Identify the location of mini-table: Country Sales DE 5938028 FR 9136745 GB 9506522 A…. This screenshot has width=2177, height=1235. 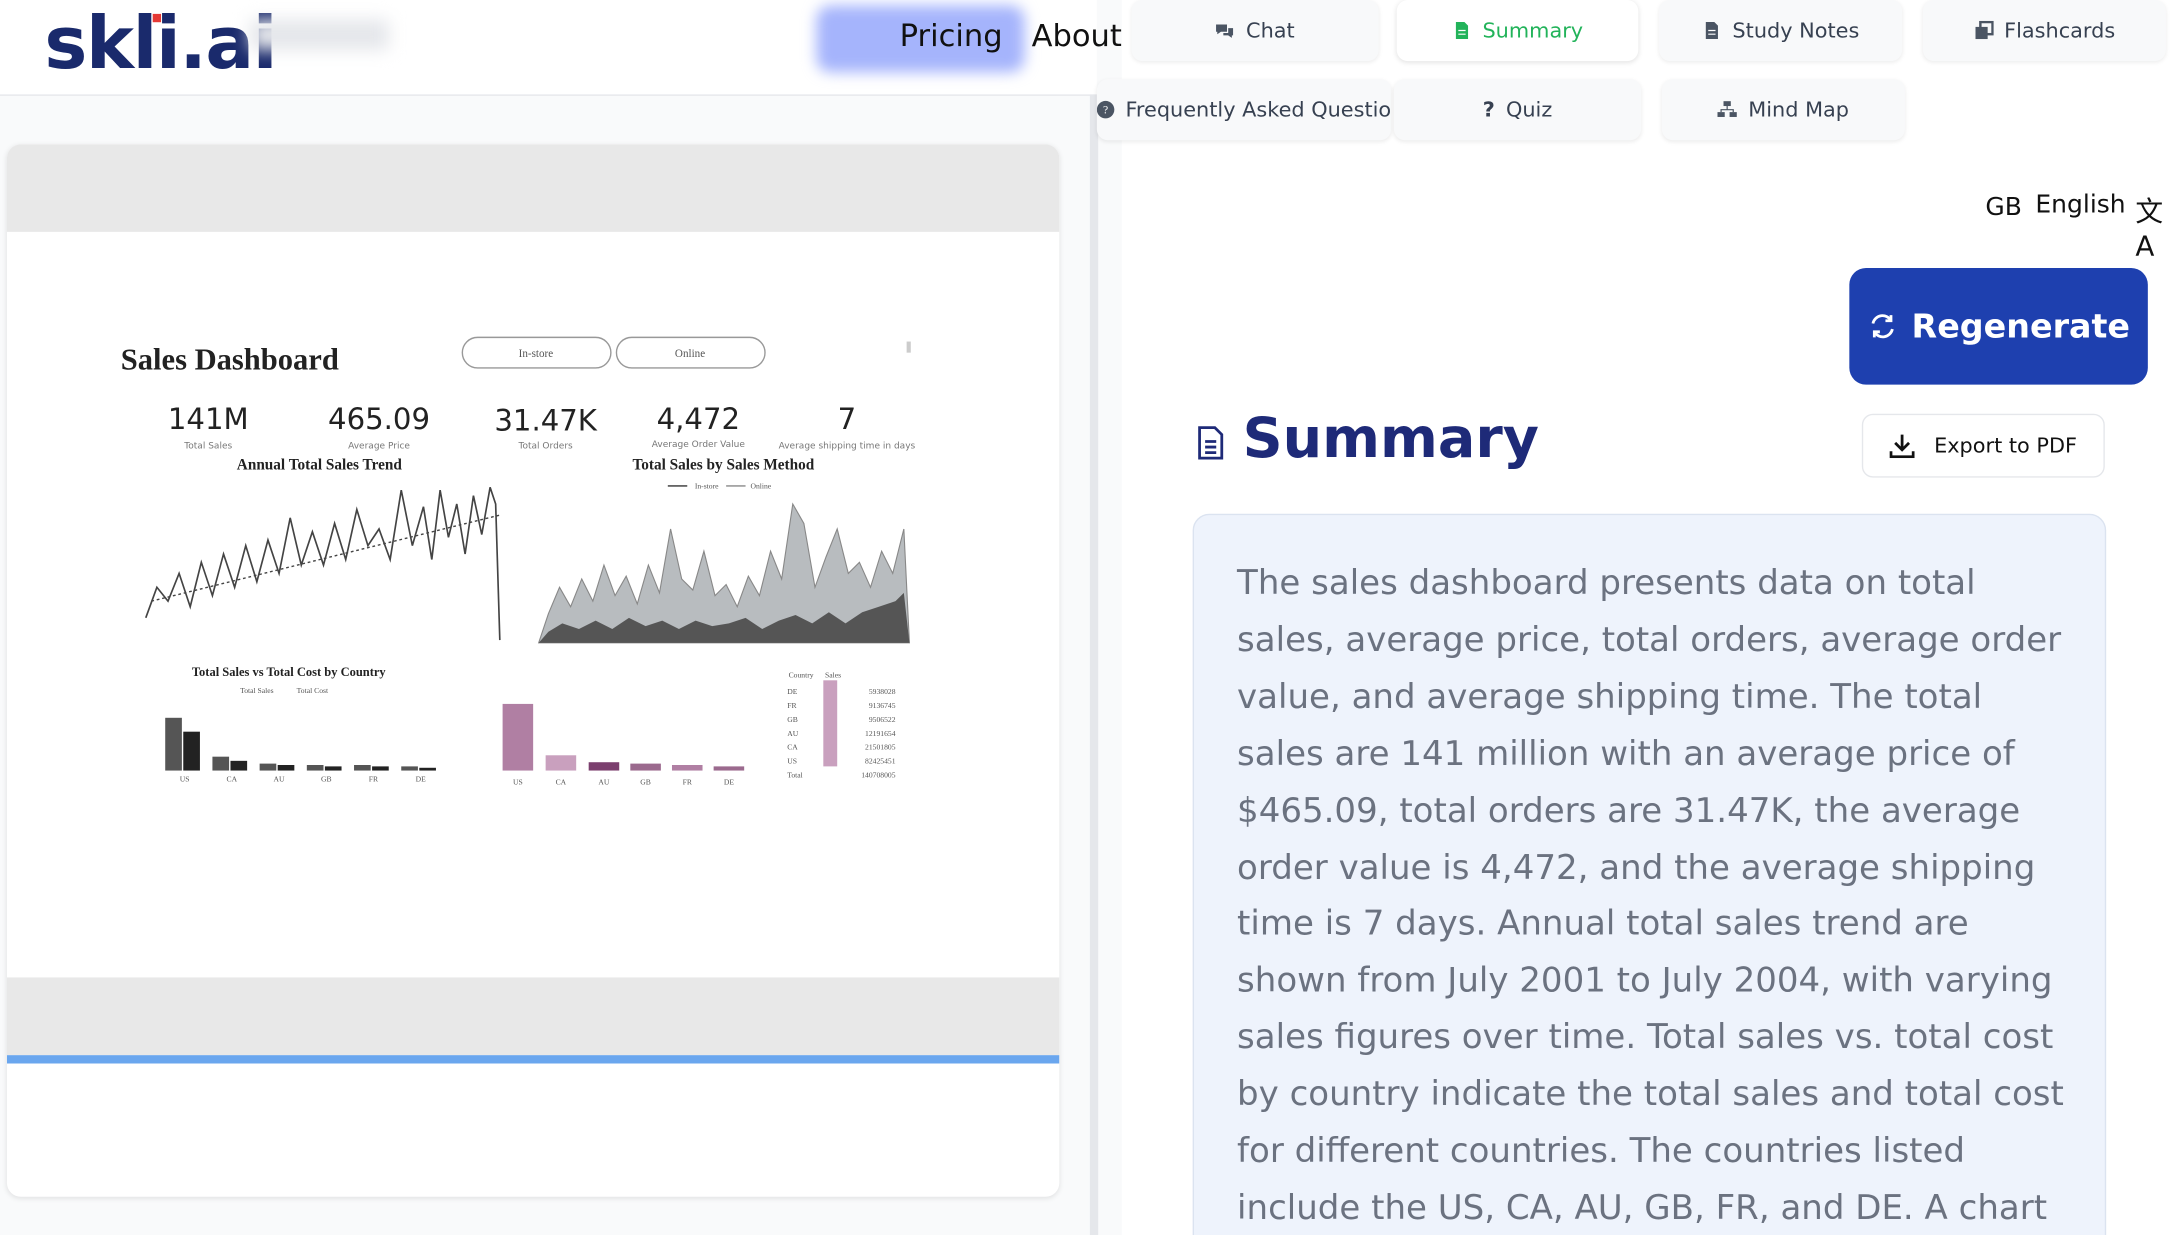
(841, 725).